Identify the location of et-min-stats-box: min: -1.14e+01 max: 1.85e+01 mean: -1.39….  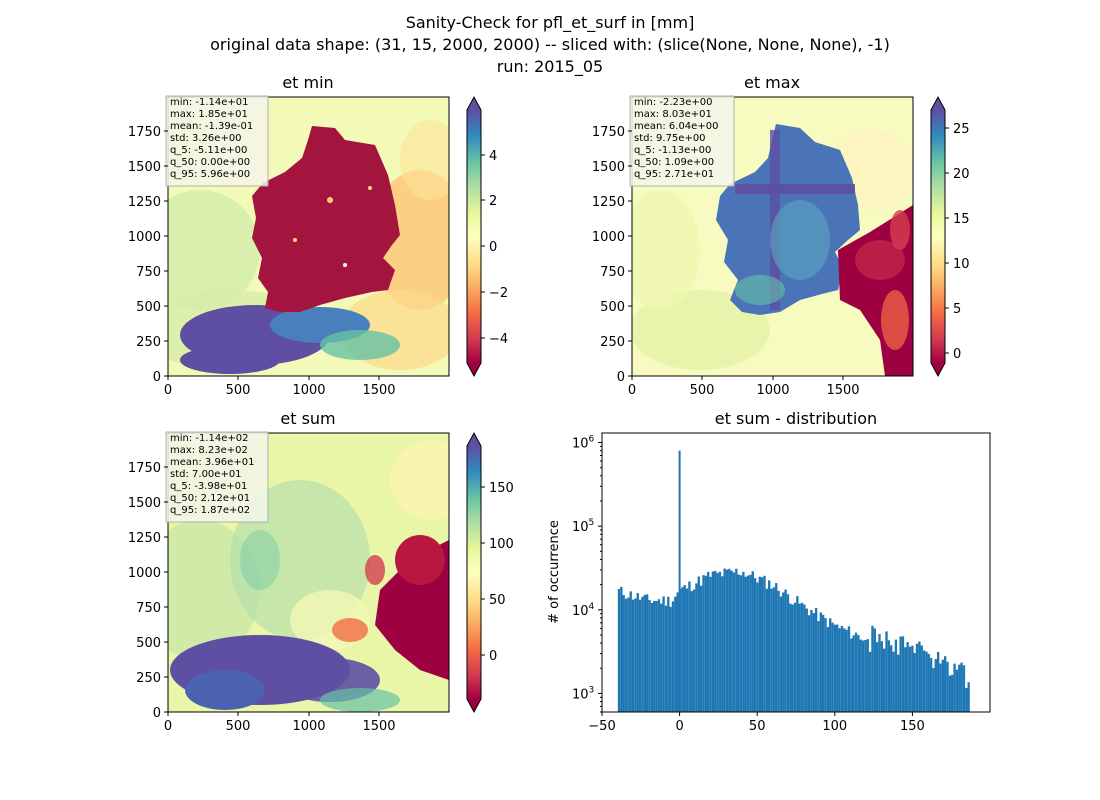
(217, 141).